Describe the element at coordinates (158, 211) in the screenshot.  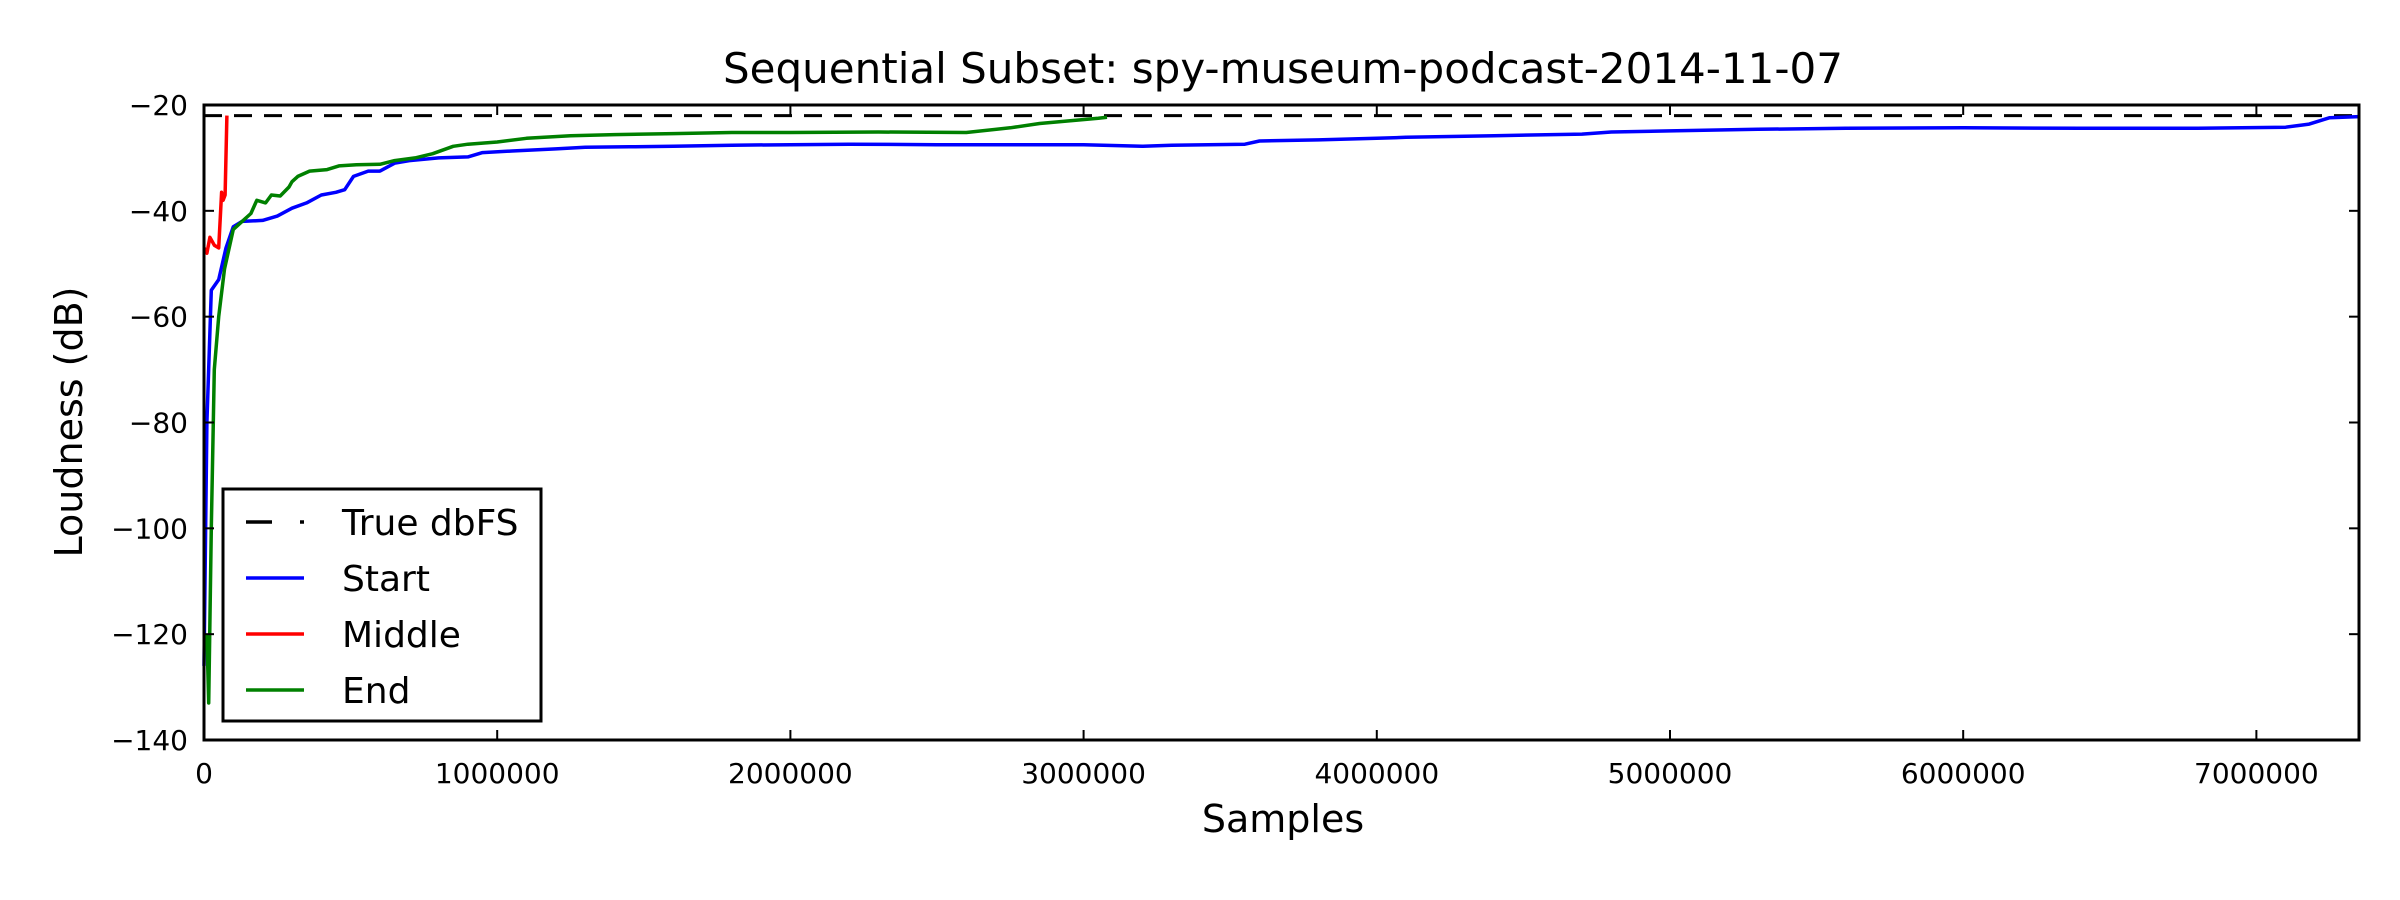
I see `y-tick-label: −40` at that location.